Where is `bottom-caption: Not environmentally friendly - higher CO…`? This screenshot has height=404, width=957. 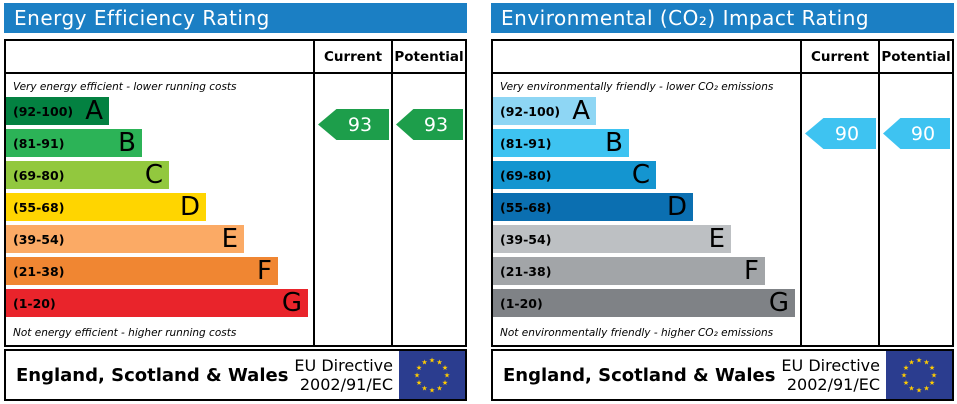
bottom-caption: Not environmentally friendly - higher CO… is located at coordinates (637, 333).